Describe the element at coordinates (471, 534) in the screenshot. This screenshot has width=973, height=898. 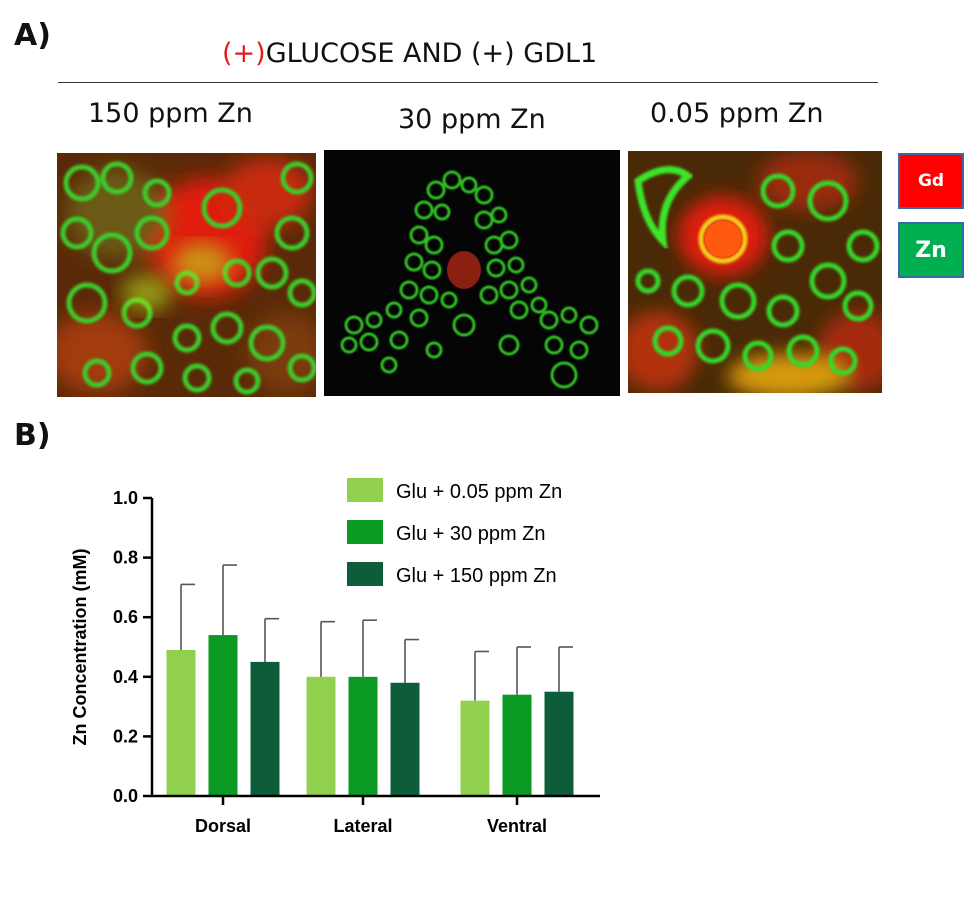
I see `legend-label: Glu + 30 ppm Zn` at that location.